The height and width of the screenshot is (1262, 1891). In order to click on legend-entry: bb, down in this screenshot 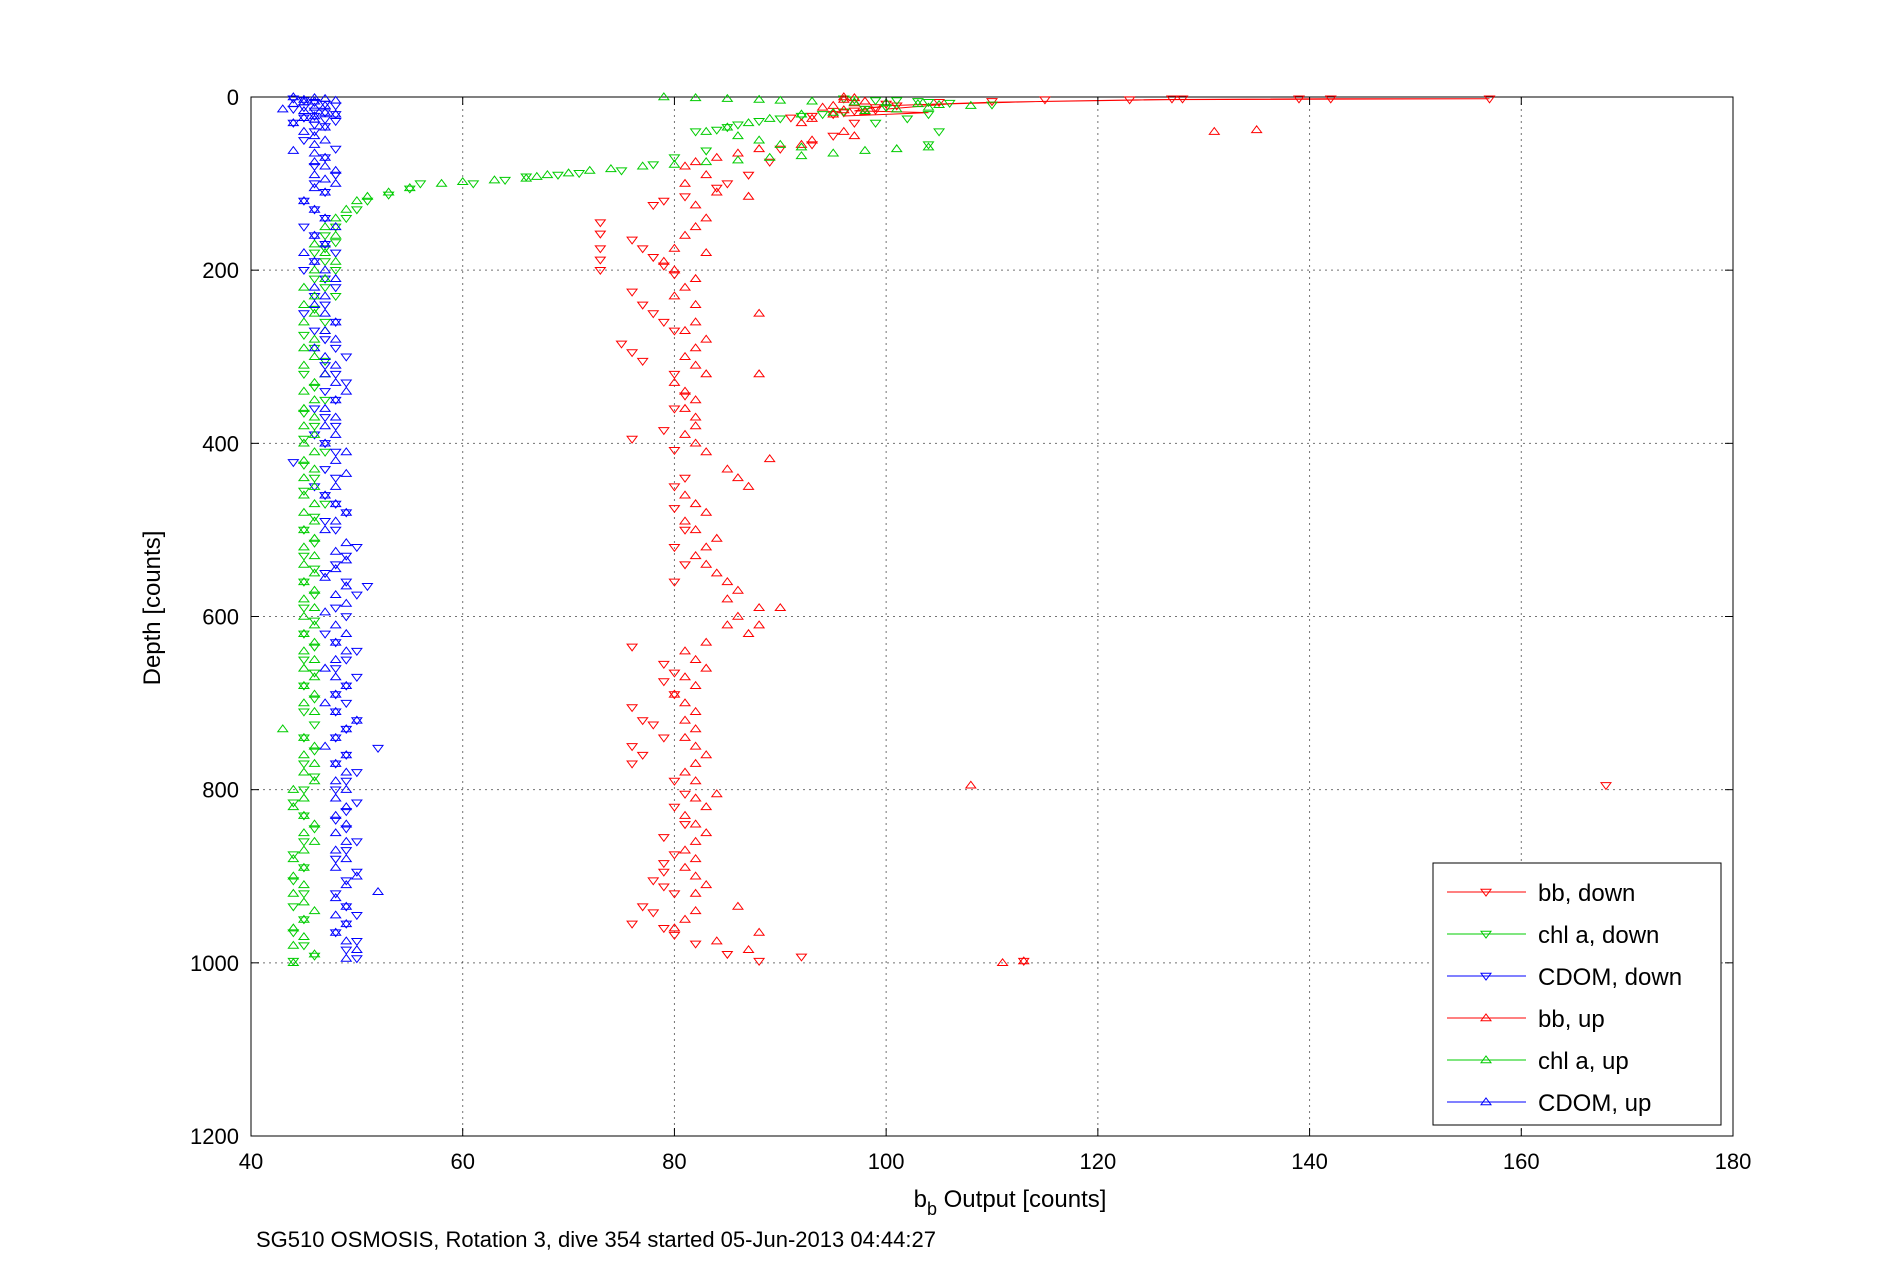, I will do `click(1541, 893)`.